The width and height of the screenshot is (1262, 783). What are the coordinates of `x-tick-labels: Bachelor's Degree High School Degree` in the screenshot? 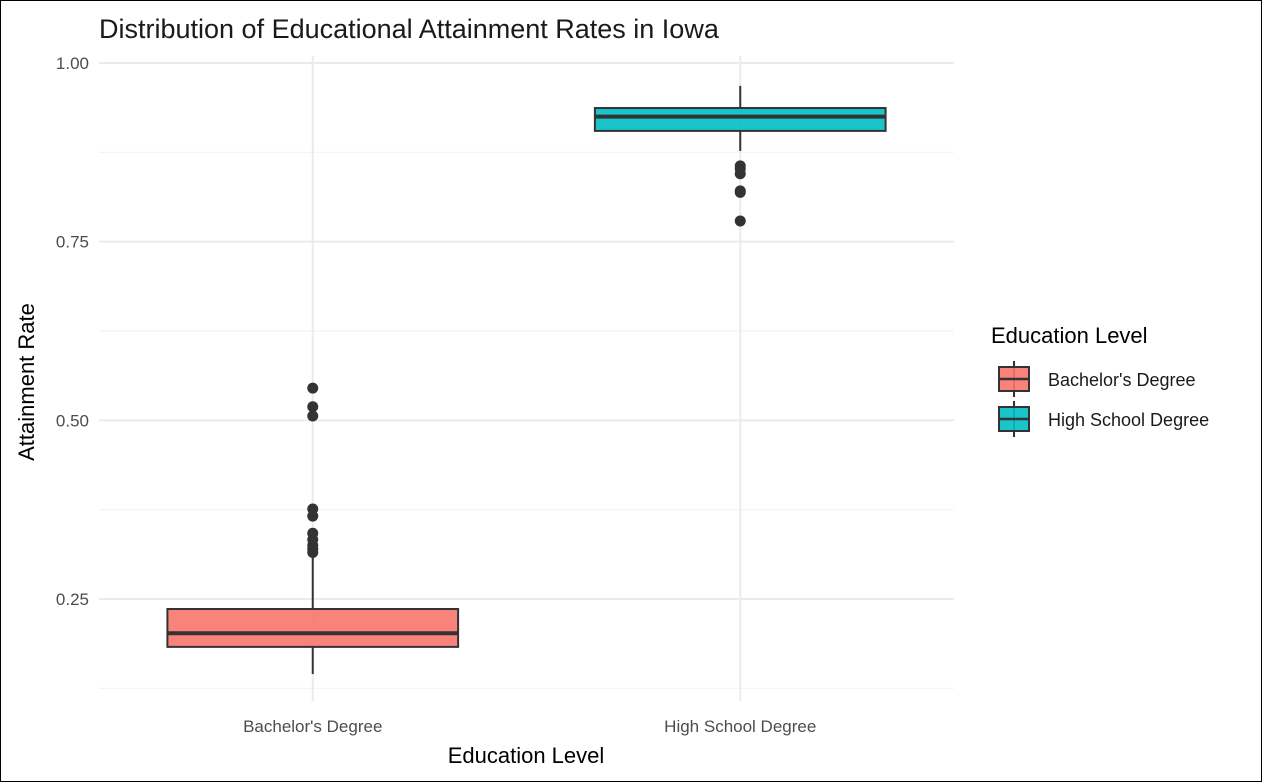 It's located at (529, 726).